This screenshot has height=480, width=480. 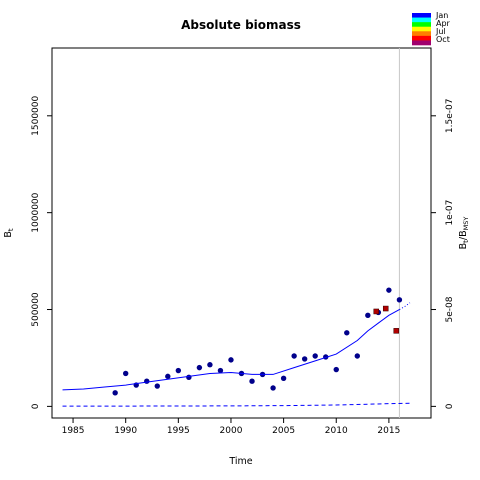 I want to click on y-tick-label: 1500000, so click(x=36, y=115).